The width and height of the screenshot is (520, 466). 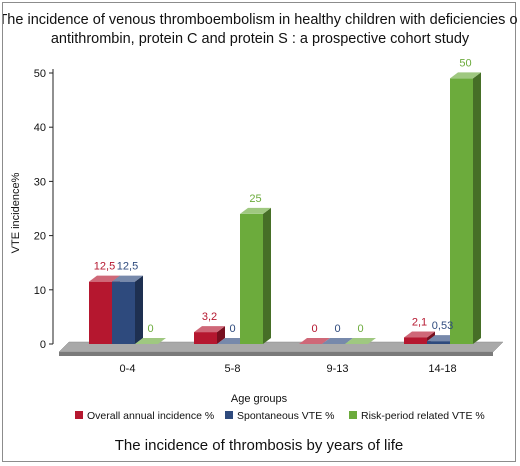 What do you see at coordinates (255, 199) in the screenshot?
I see `data-label-risk-period-related-vte-5-8: 25` at bounding box center [255, 199].